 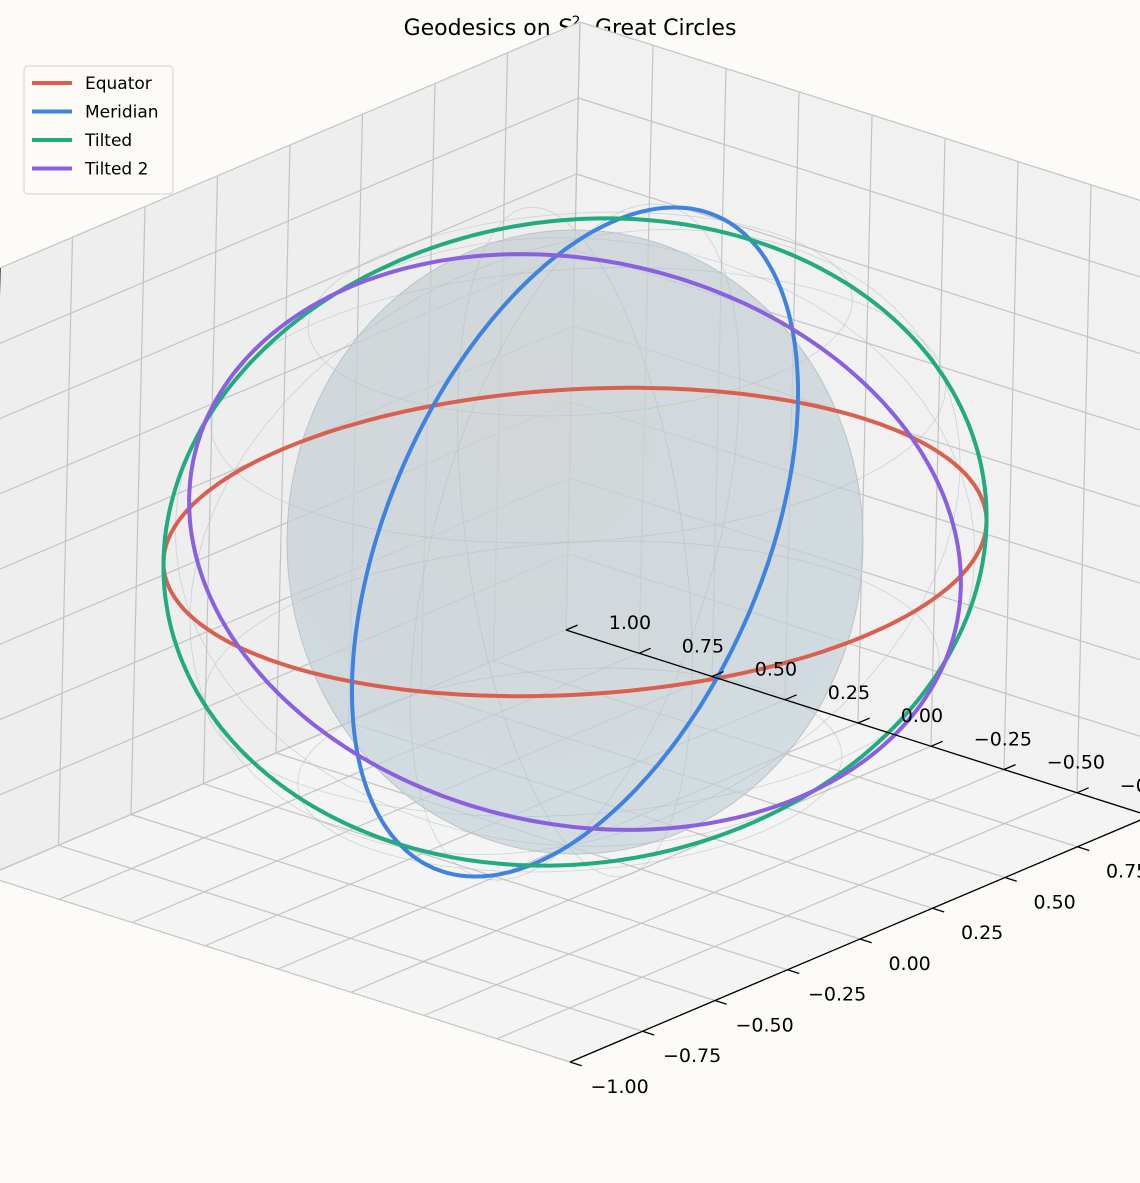 What do you see at coordinates (909, 964) in the screenshot?
I see `y-tick-label: 0.00` at bounding box center [909, 964].